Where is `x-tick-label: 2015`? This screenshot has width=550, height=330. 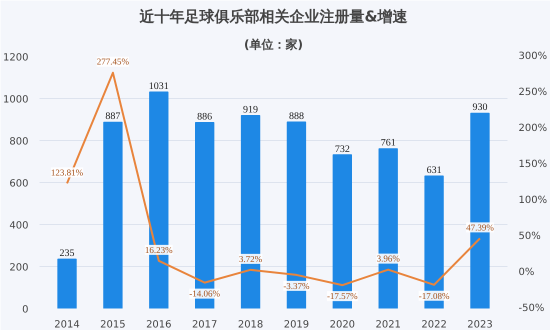 x-tick-label: 2015 is located at coordinates (113, 325).